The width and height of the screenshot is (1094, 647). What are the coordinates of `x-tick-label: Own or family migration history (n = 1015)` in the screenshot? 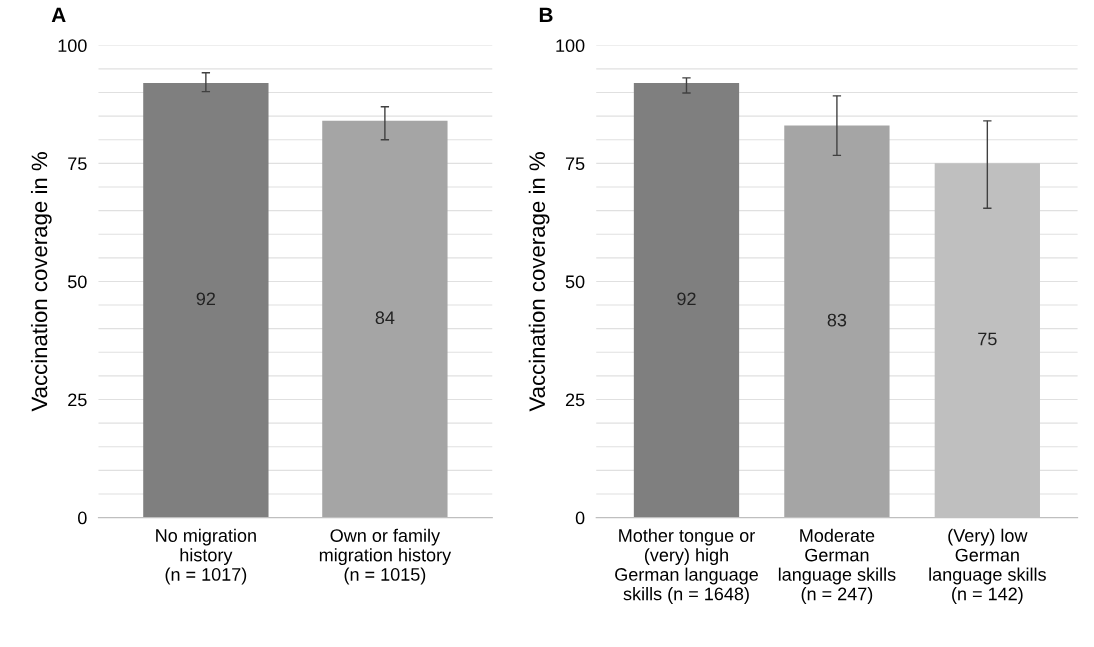 It's located at (385, 556).